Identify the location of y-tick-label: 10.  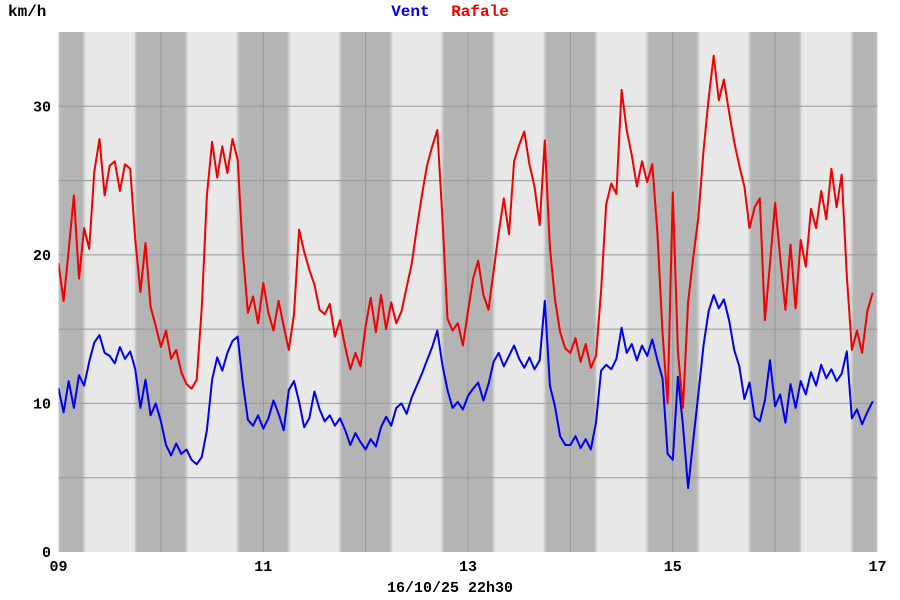
(42, 404).